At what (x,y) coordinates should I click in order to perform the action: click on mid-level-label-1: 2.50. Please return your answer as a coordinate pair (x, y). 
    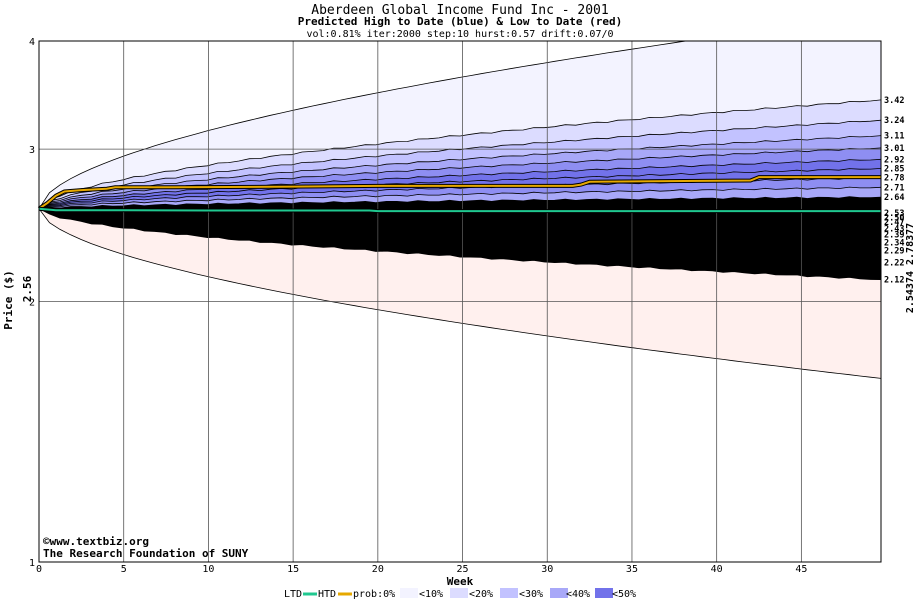
    Looking at the image, I should click on (894, 219).